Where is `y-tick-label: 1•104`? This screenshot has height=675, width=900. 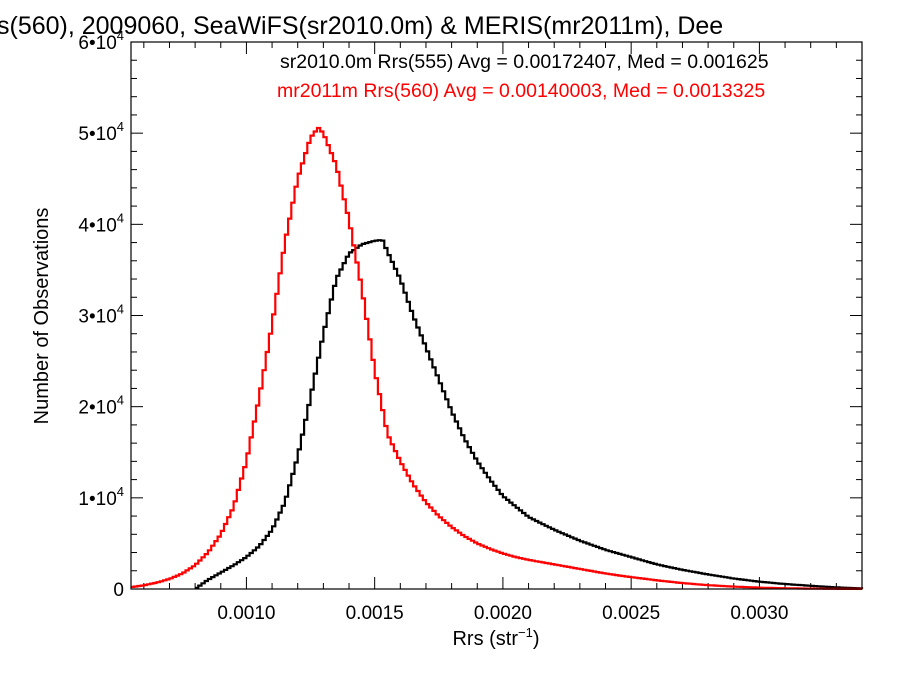 y-tick-label: 1•104 is located at coordinates (101, 497).